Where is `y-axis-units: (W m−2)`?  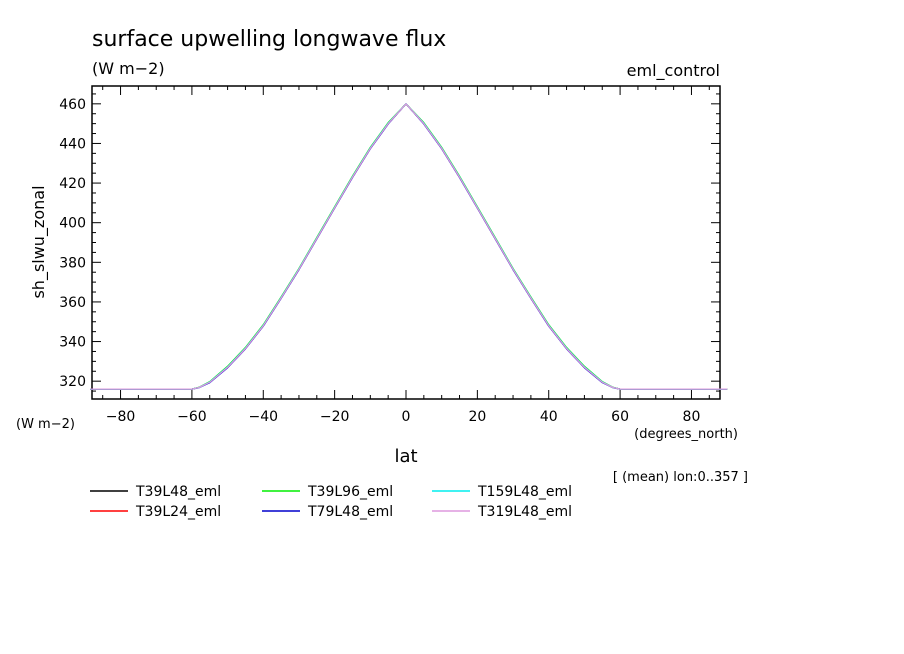 y-axis-units: (W m−2) is located at coordinates (45, 424).